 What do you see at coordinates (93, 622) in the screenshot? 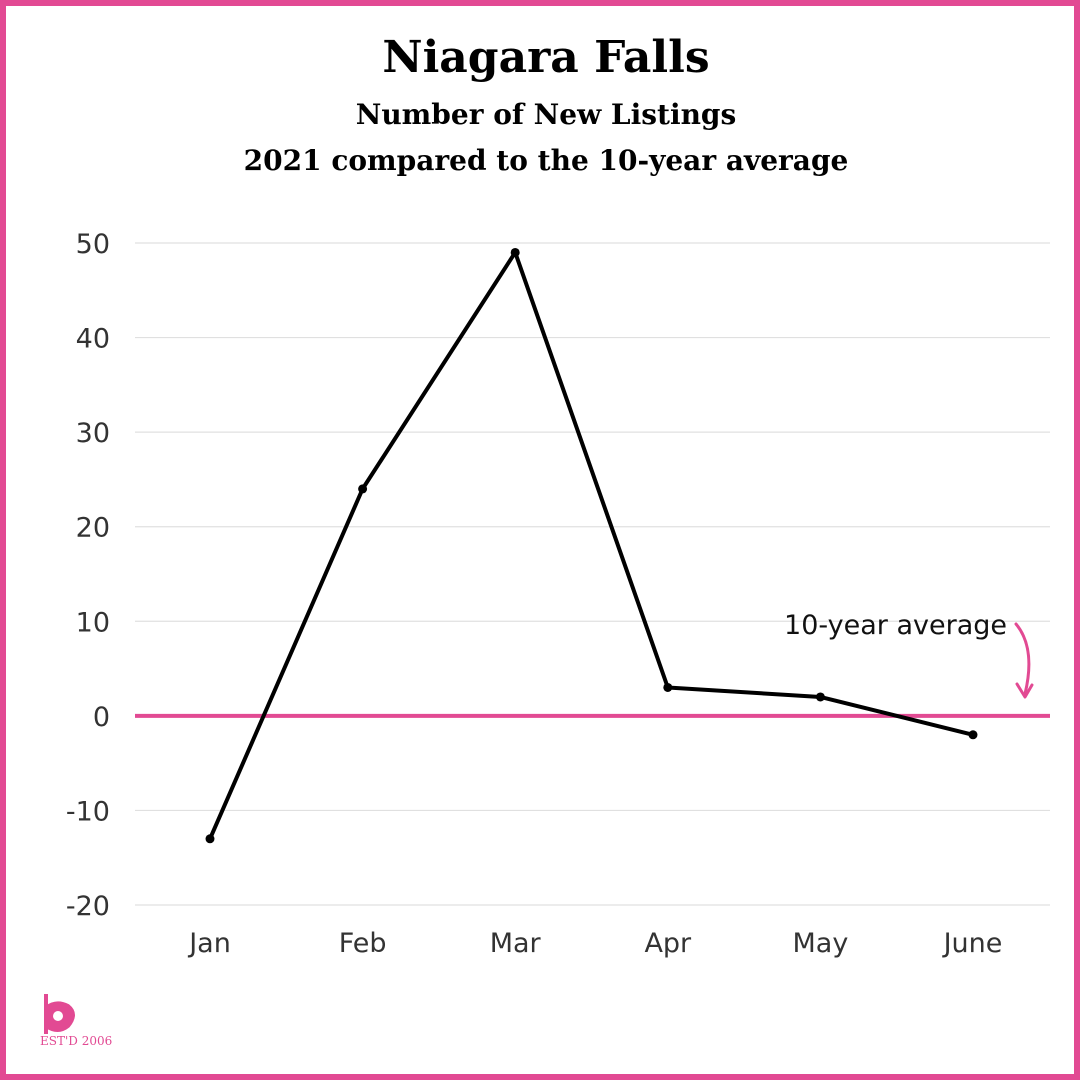
I see `y-tick-label: 10` at bounding box center [93, 622].